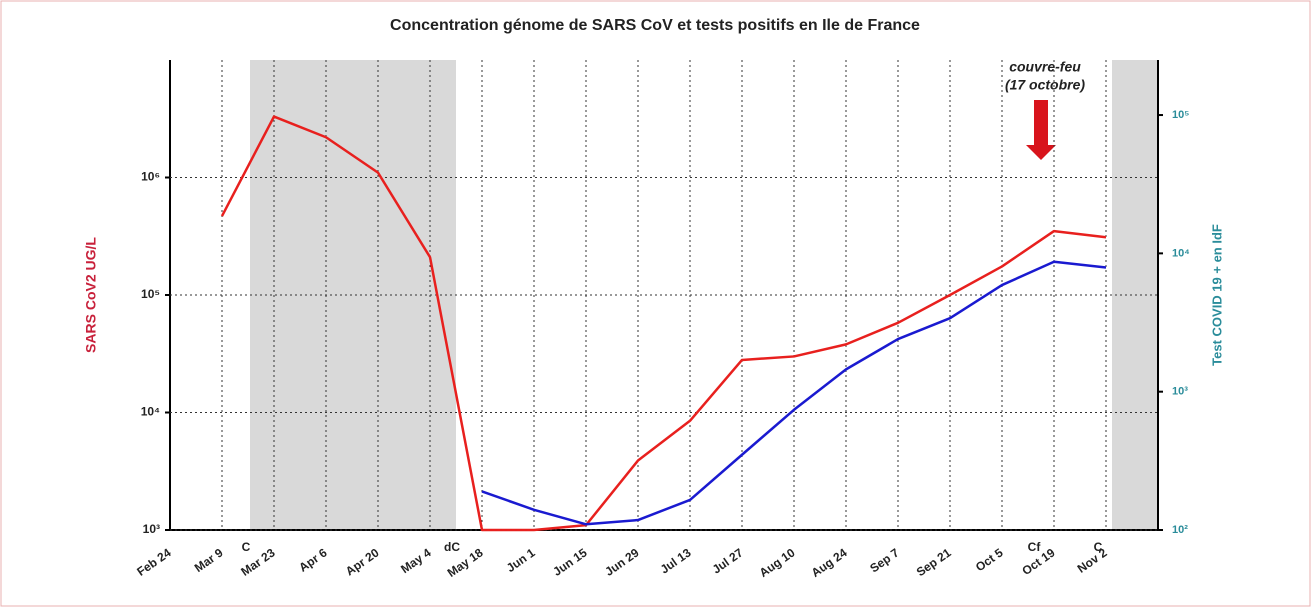 This screenshot has width=1311, height=607. I want to click on x-tick-label: Aug 10, so click(777, 562).